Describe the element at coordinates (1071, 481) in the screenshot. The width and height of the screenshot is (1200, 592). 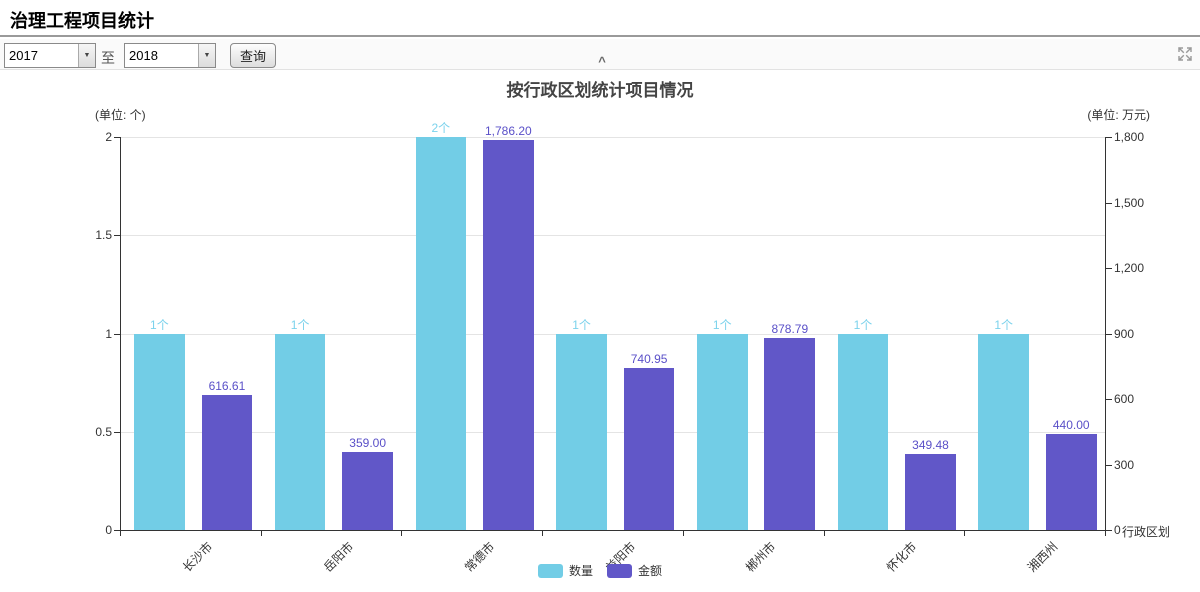
I see `bar-金额-湘西州` at that location.